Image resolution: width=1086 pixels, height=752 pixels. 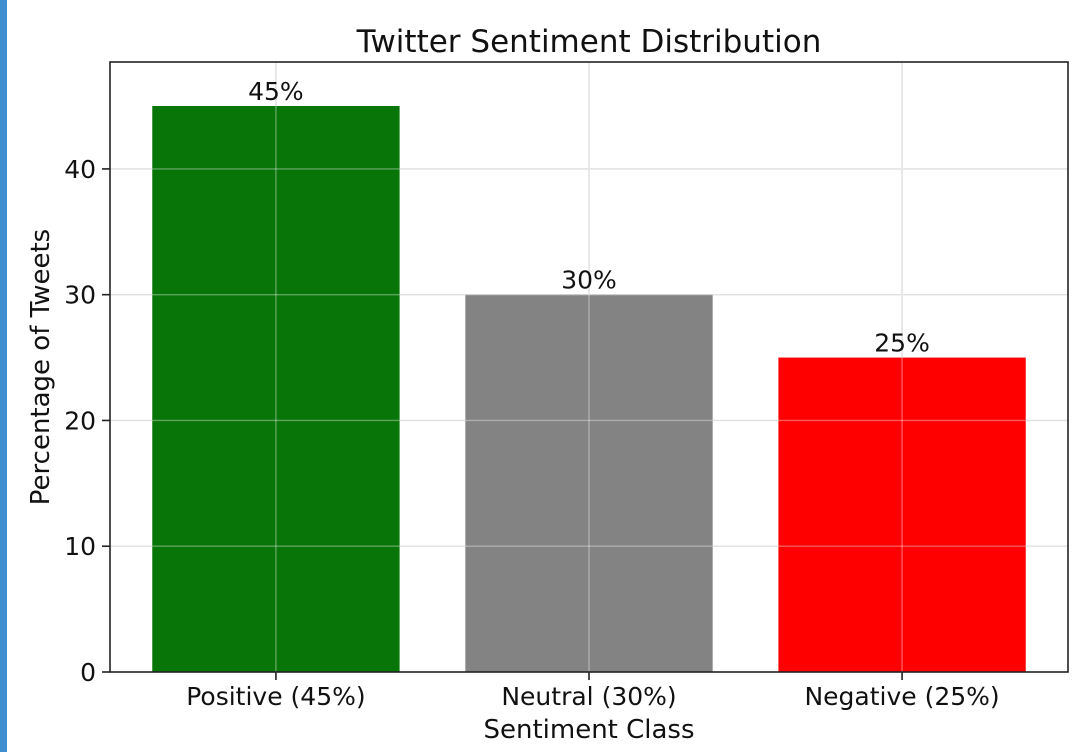 What do you see at coordinates (276, 91) in the screenshot?
I see `bar-value-label: 45%` at bounding box center [276, 91].